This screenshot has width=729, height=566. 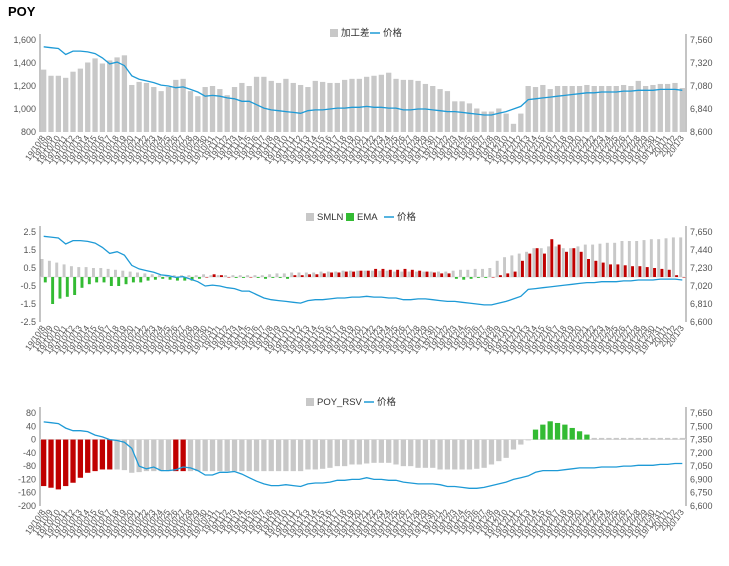 What do you see at coordinates (330, 217) in the screenshot?
I see `legend-label: SMLN` at bounding box center [330, 217].